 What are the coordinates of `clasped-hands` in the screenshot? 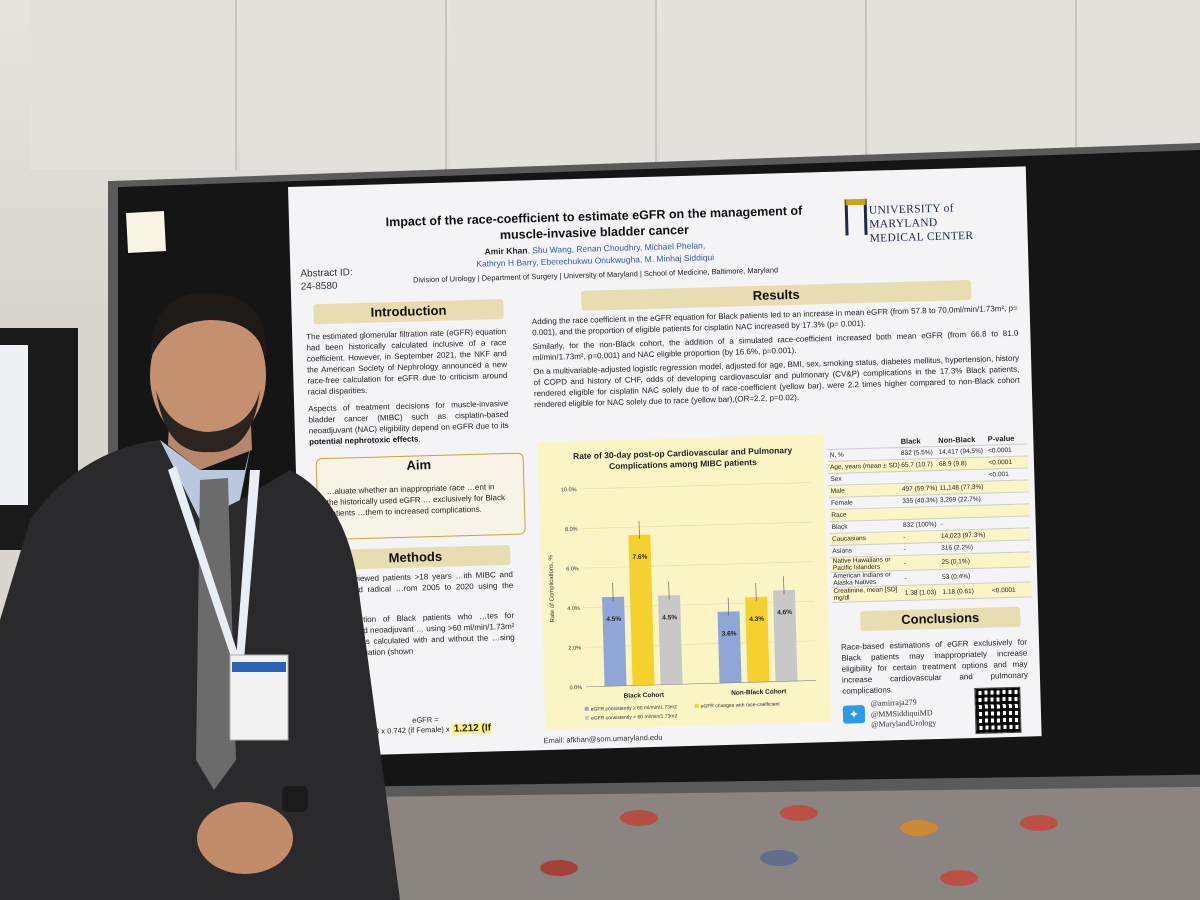 It's located at (245, 838).